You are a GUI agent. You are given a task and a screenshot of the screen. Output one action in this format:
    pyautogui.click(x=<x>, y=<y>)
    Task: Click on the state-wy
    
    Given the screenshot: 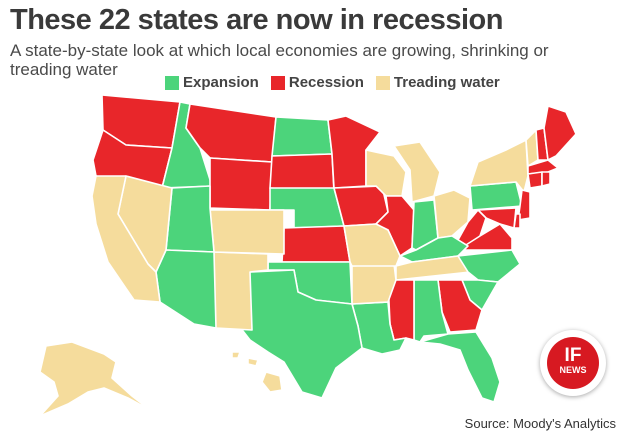 What is the action you would take?
    pyautogui.click(x=241, y=184)
    